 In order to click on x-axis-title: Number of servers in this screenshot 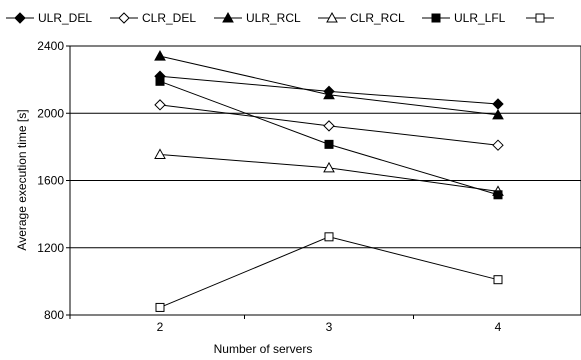, I will do `click(263, 349)`.